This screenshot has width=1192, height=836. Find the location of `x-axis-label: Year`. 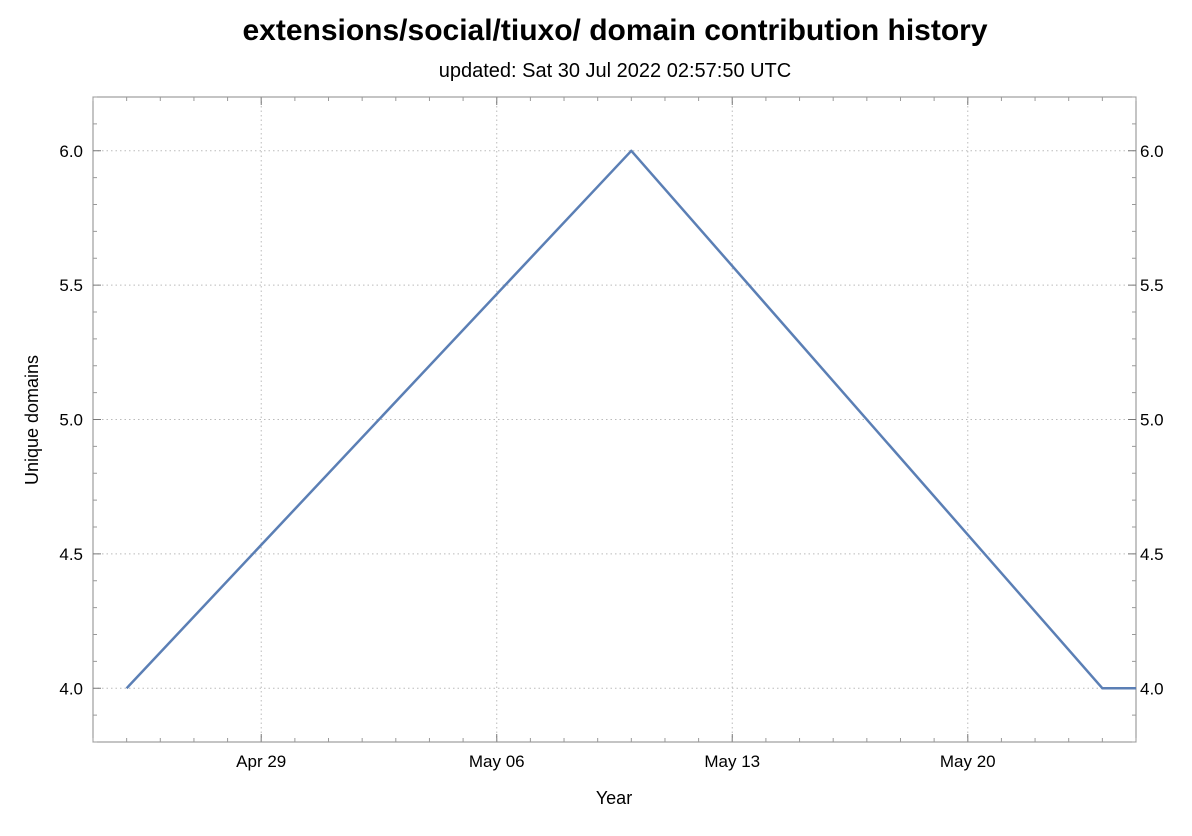

x-axis-label: Year is located at coordinates (614, 798).